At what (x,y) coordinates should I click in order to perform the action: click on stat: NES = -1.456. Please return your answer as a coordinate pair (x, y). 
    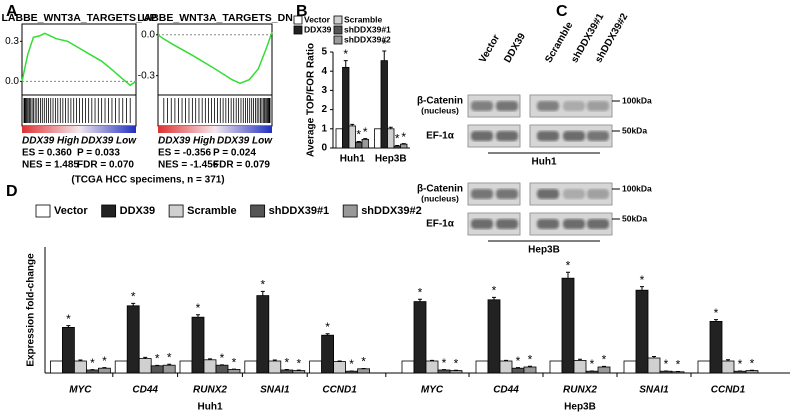
    Looking at the image, I should click on (188, 165).